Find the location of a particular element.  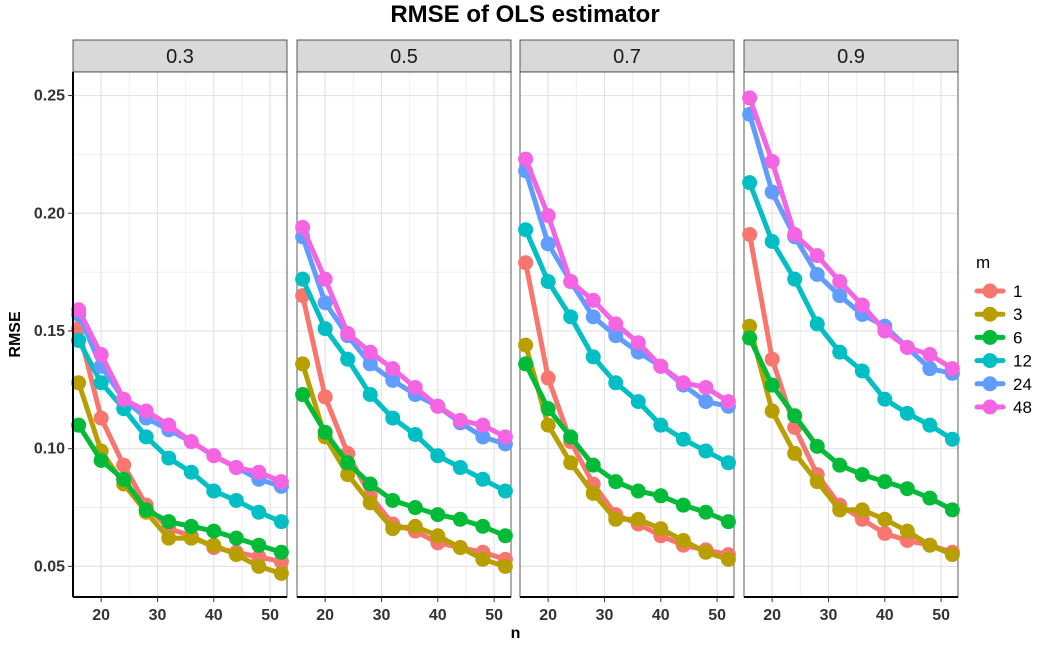

legend-key-point is located at coordinates (990, 337).